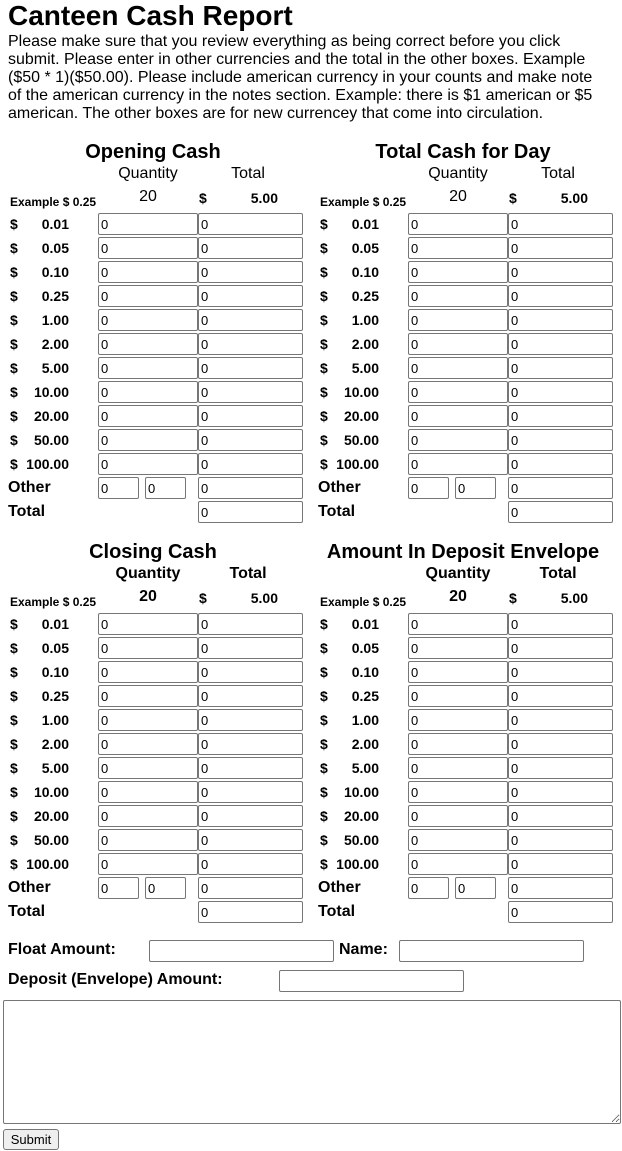 The width and height of the screenshot is (622, 1151). Describe the element at coordinates (371, 981) in the screenshot. I see `deposit-amount-input` at that location.